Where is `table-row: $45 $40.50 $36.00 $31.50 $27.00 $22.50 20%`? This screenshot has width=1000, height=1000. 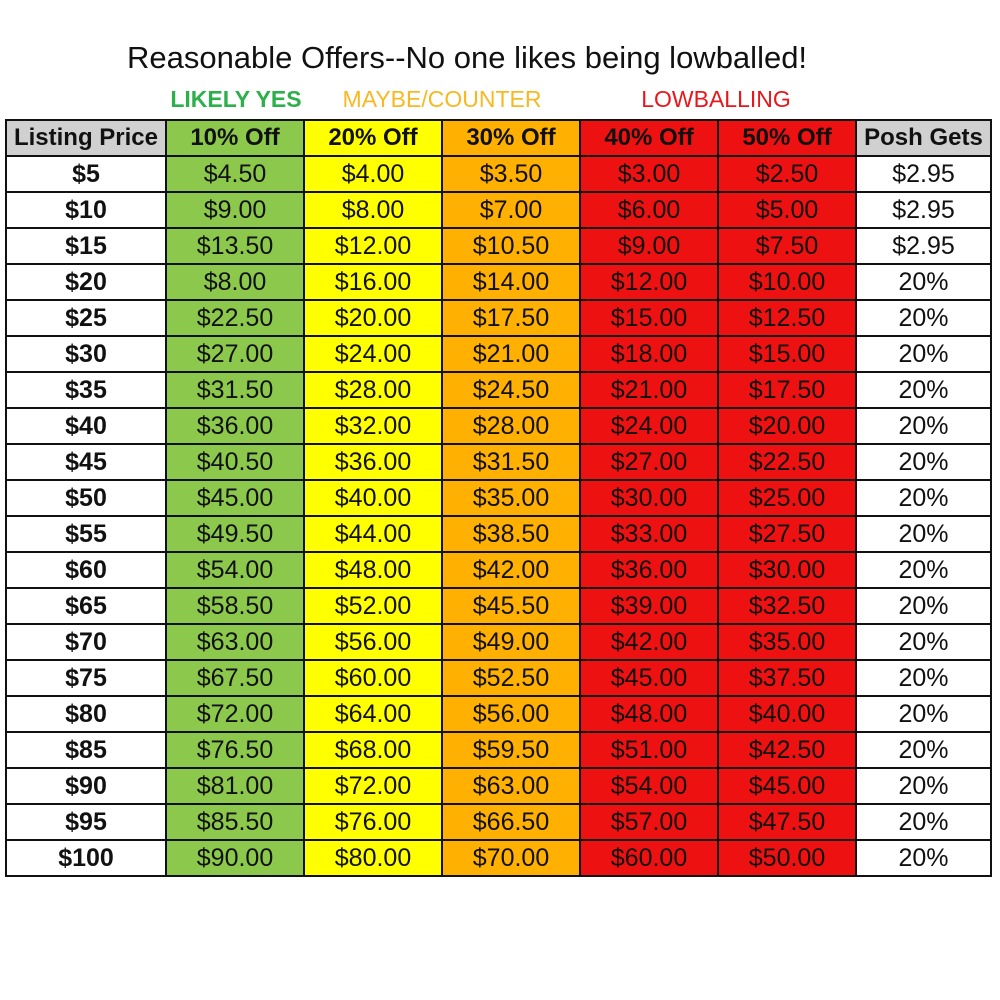
table-row: $45 $40.50 $36.00 $31.50 $27.00 $22.50 20% is located at coordinates (498, 462).